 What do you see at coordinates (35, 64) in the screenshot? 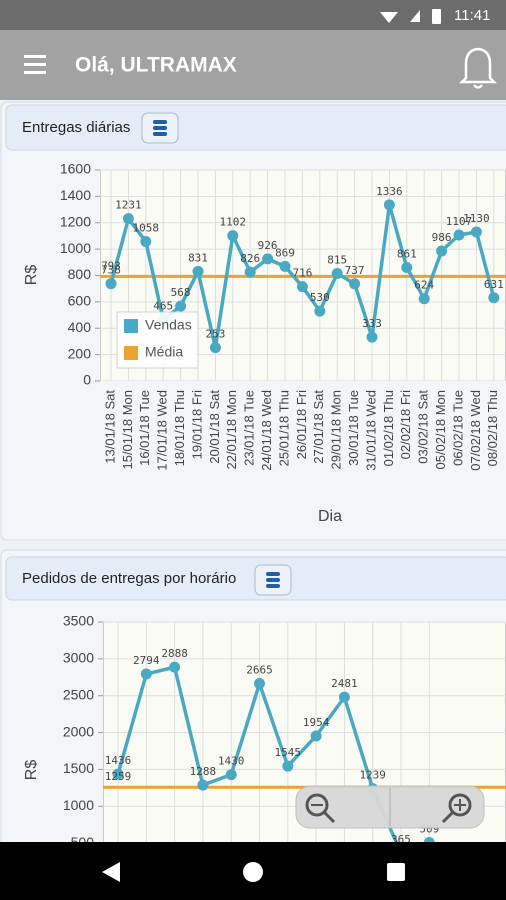
I see `menu-button` at bounding box center [35, 64].